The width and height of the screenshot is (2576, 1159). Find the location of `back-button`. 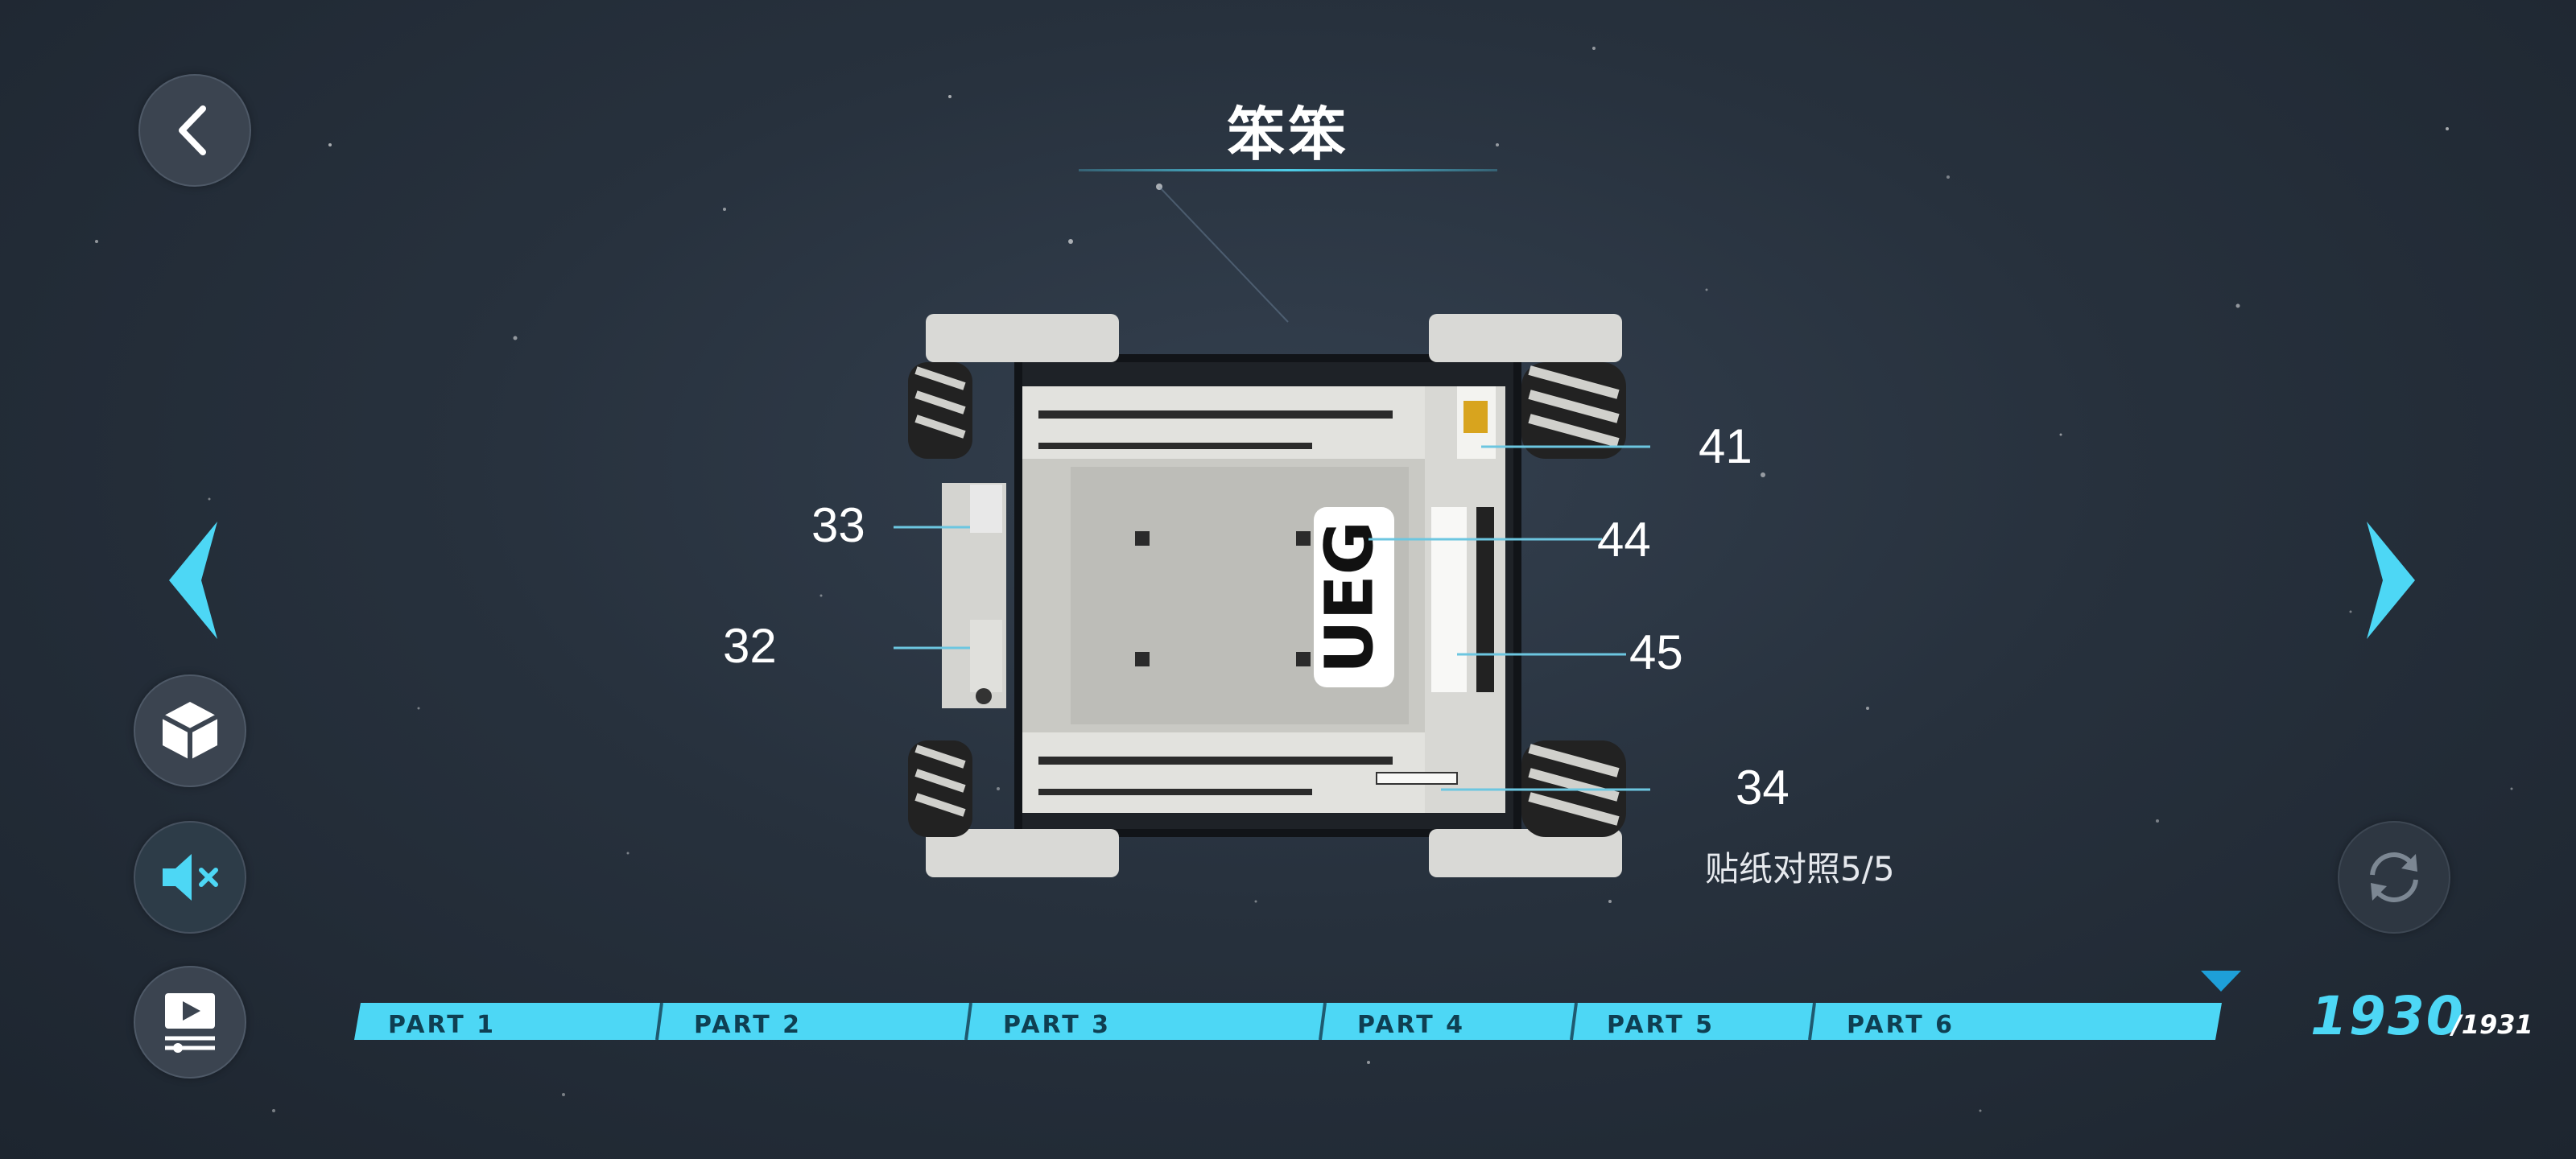

back-button is located at coordinates (194, 130).